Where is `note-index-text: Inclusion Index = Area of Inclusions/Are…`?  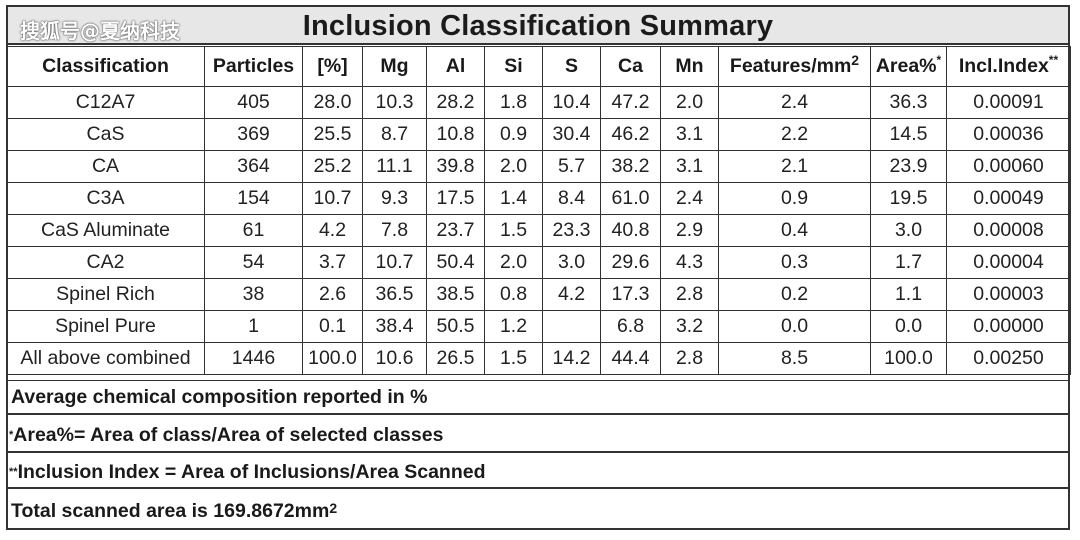
note-index-text: Inclusion Index = Area of Inclusions/Are… is located at coordinates (251, 472).